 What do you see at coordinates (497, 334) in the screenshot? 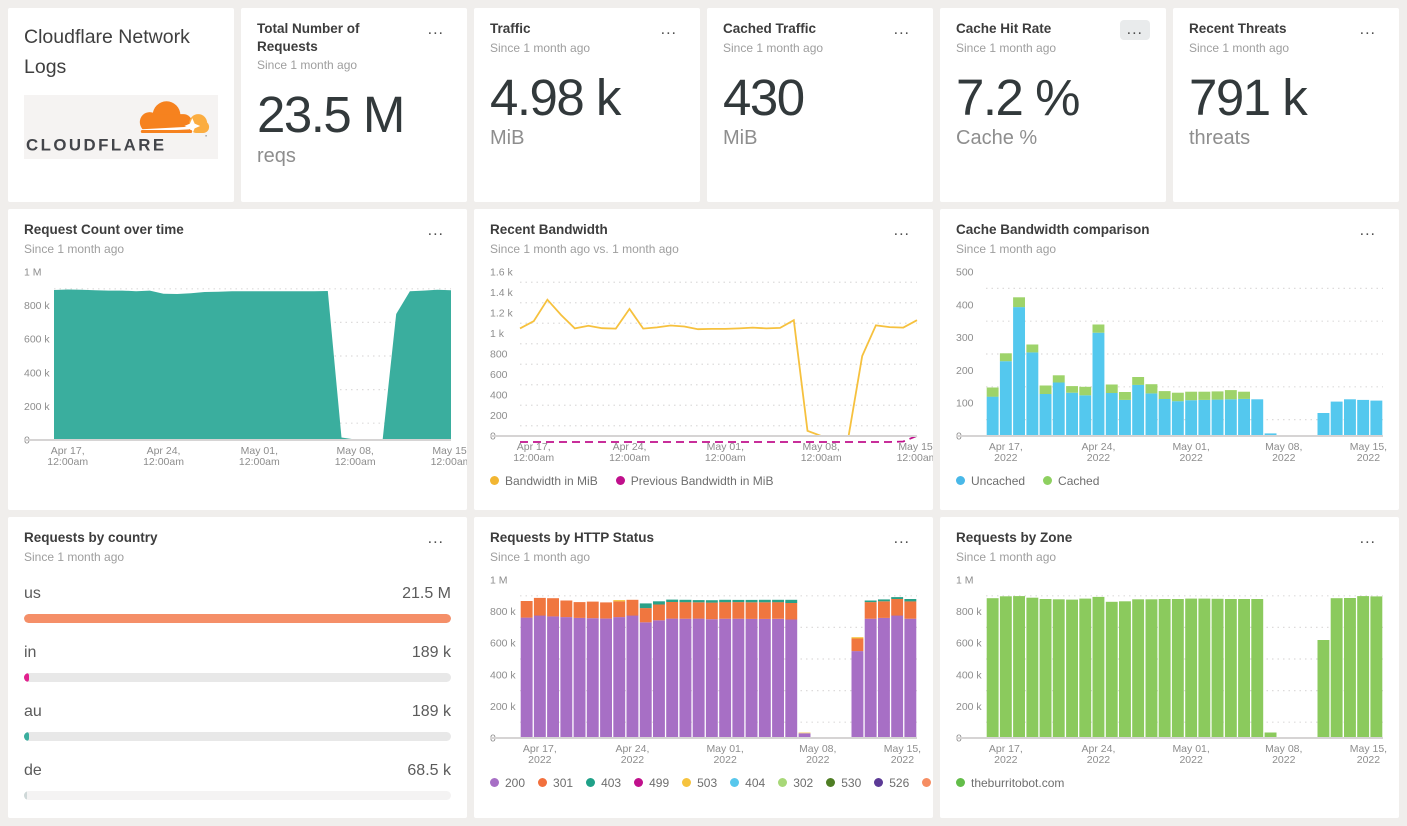
I see `svg-text: 1 k` at bounding box center [497, 334].